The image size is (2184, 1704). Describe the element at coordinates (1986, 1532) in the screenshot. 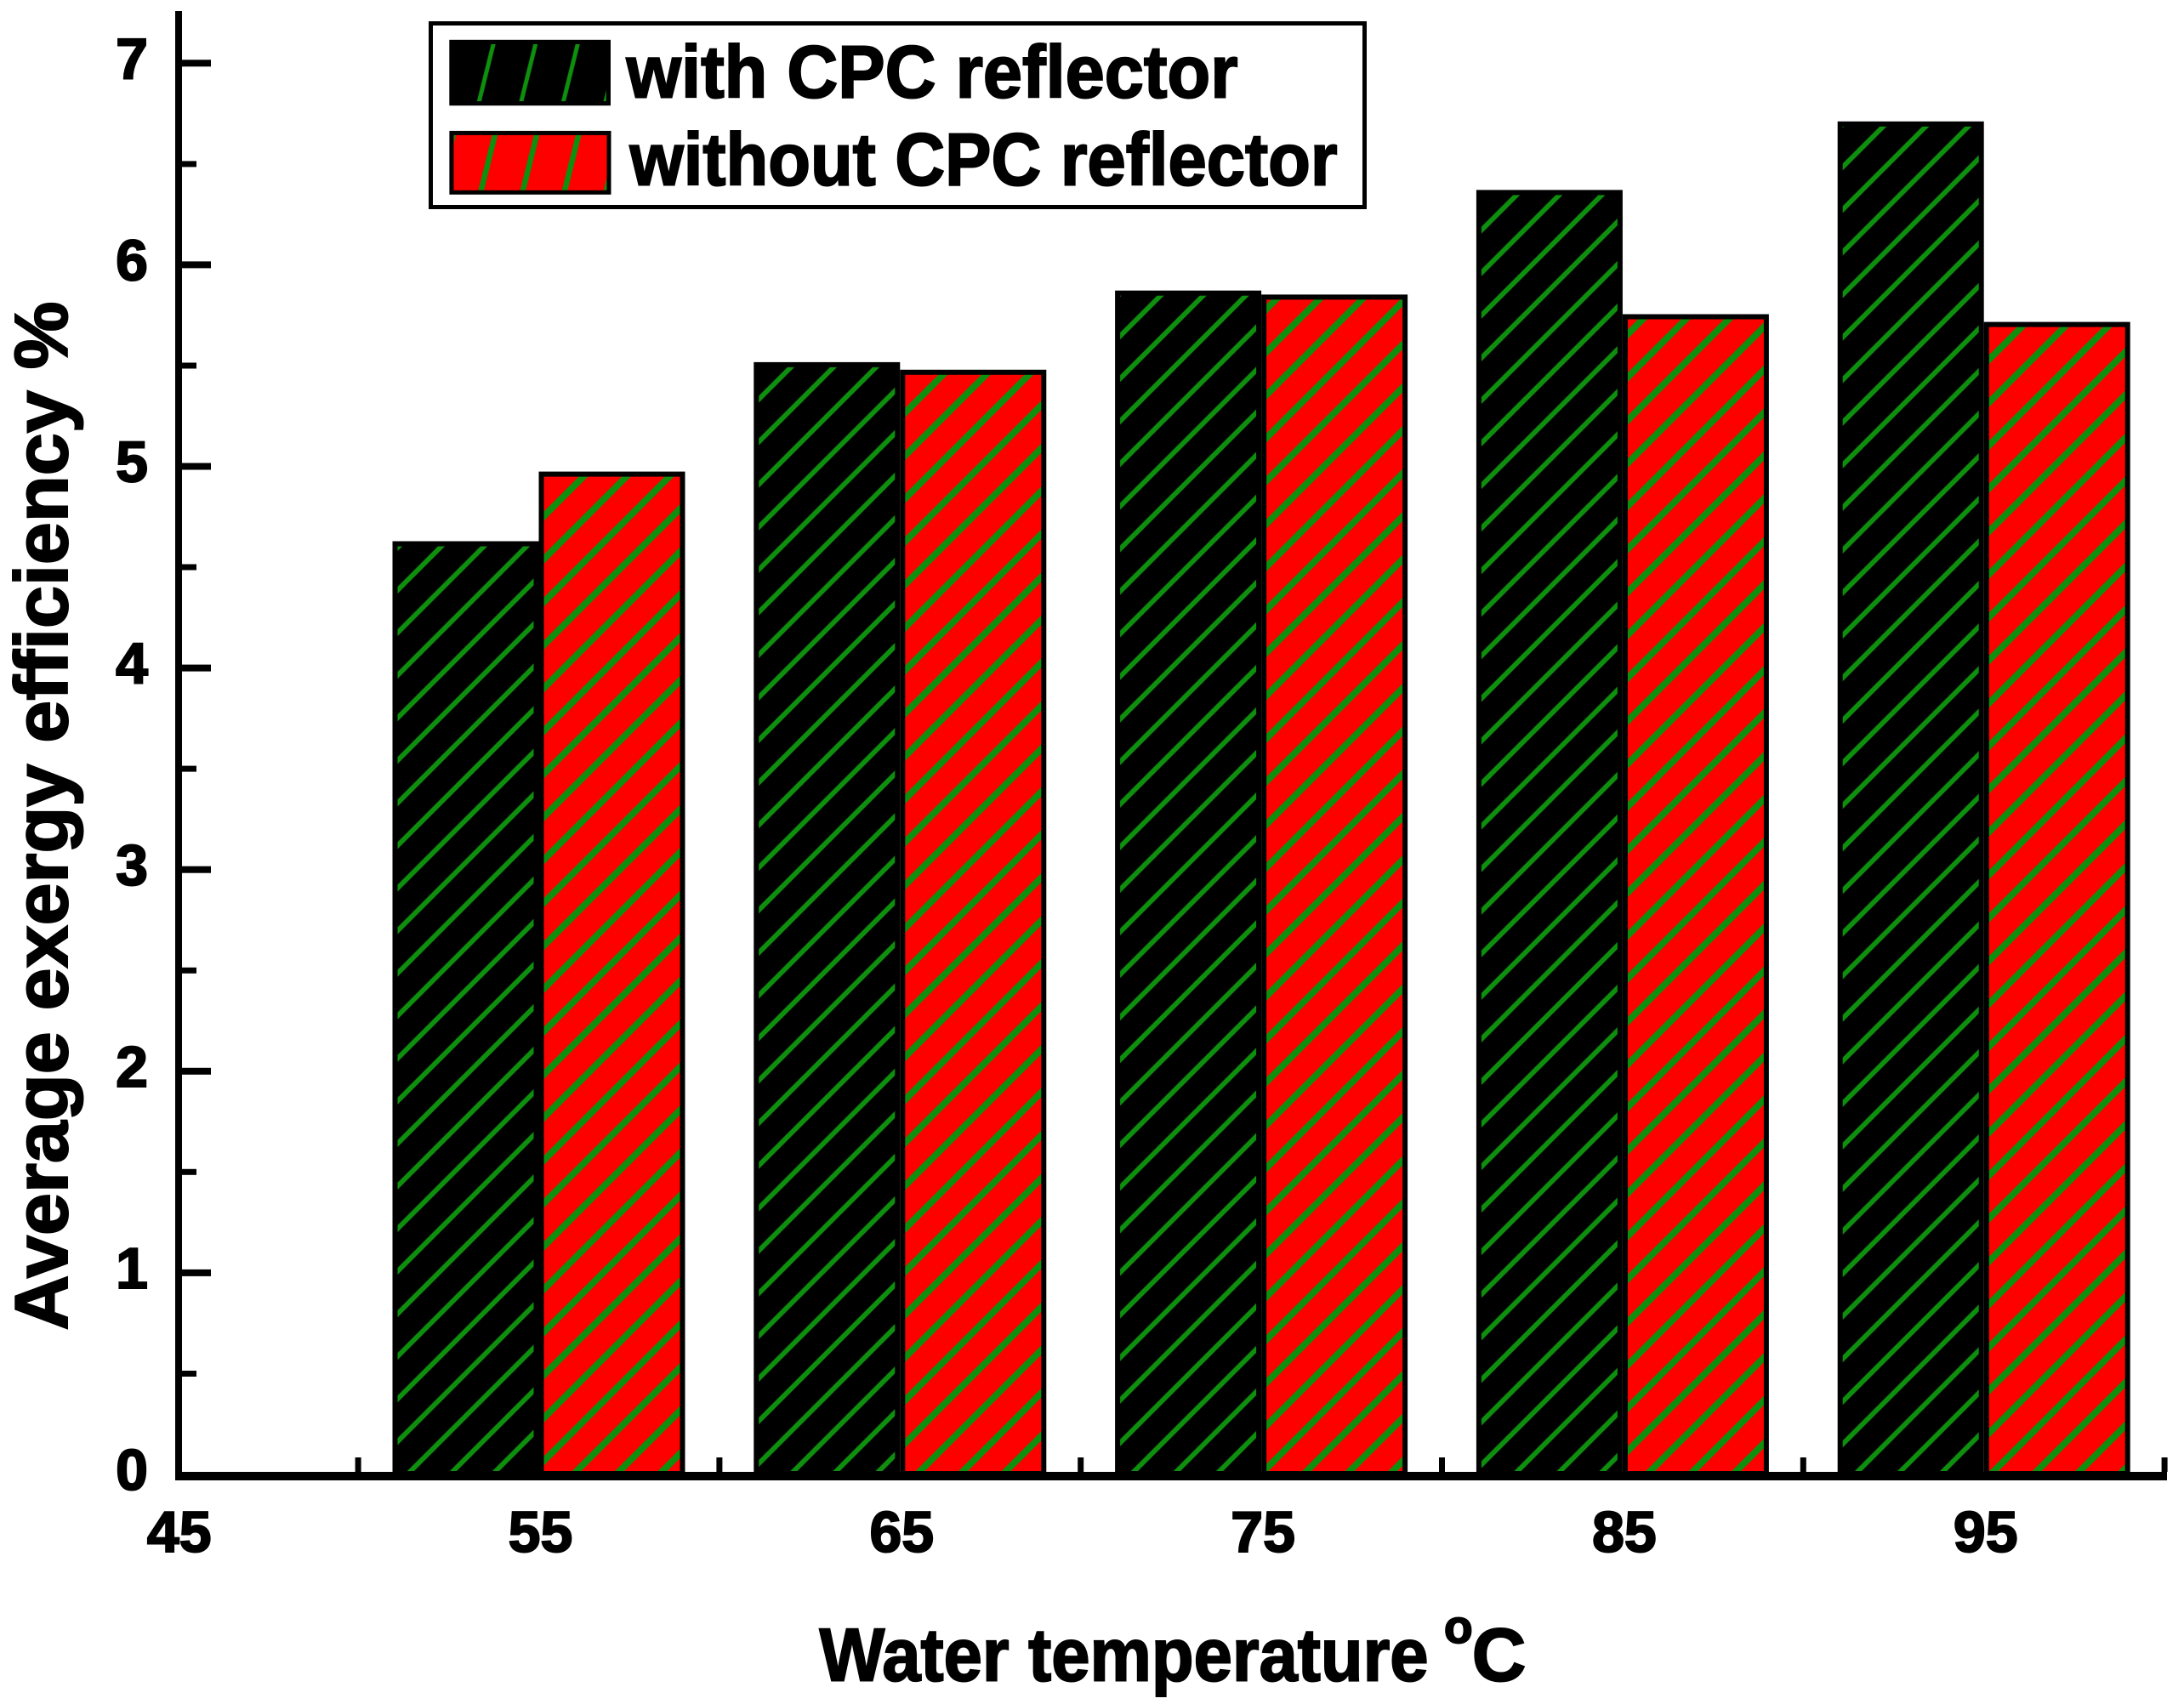

I see `svg-text: 95` at that location.